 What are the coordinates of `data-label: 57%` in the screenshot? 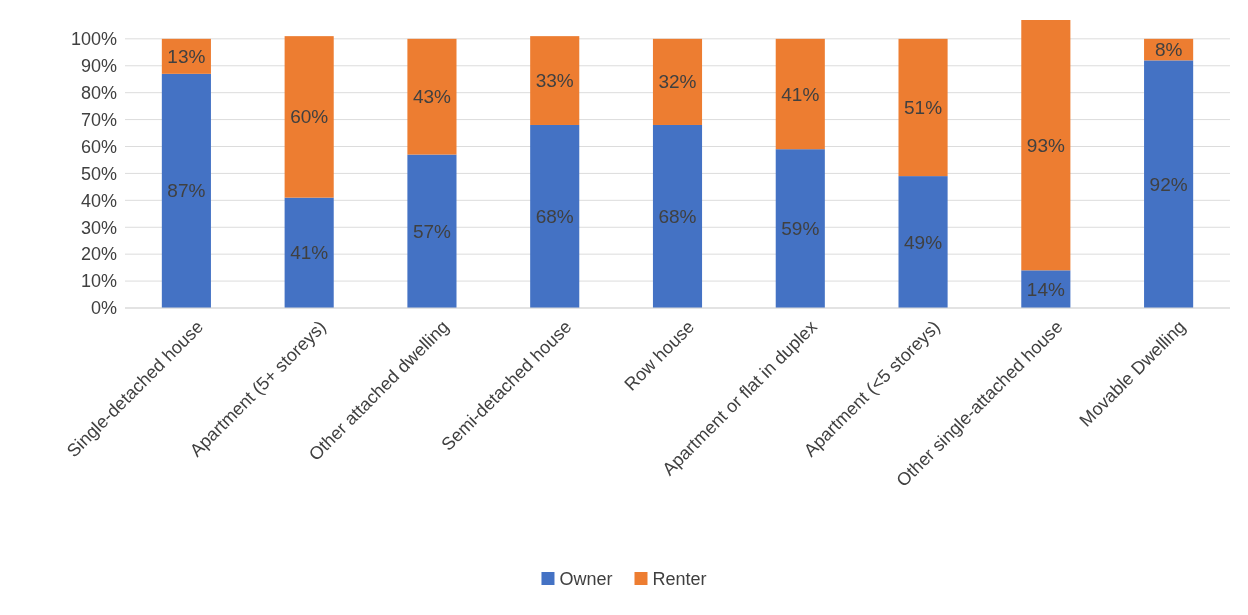 It's located at (432, 231).